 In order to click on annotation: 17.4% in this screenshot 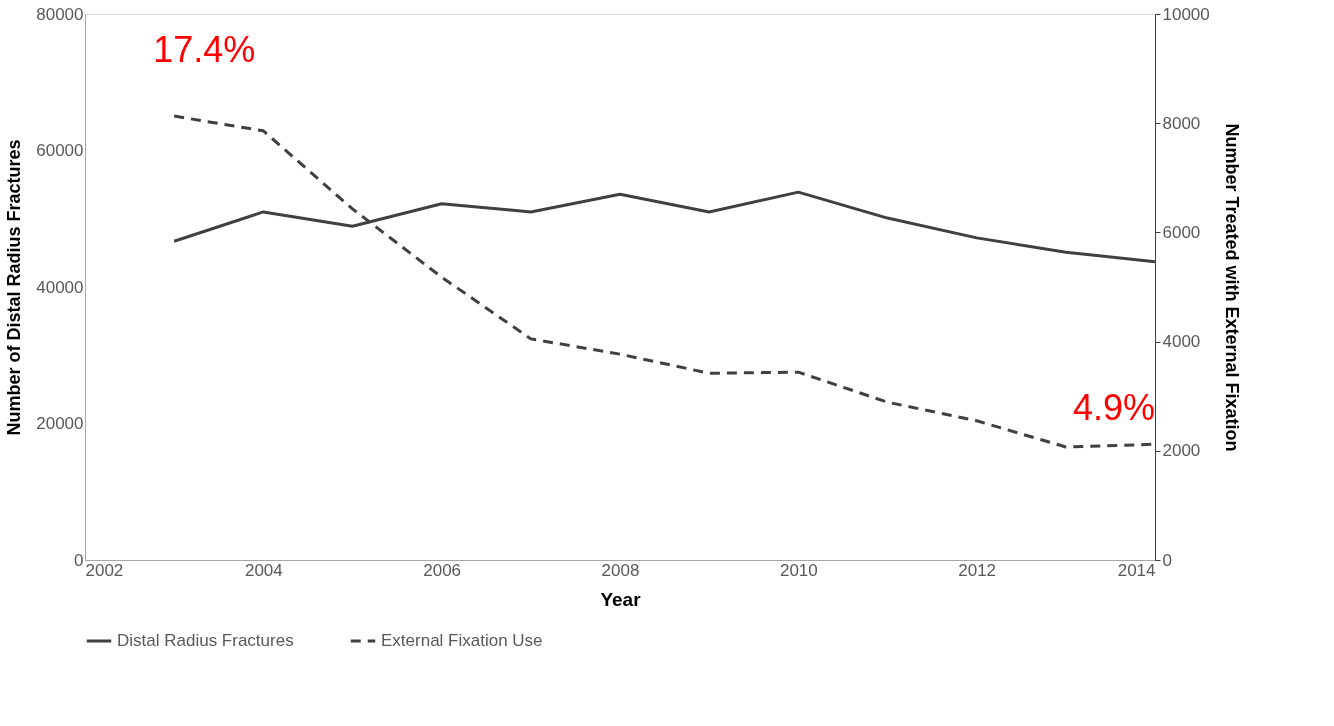, I will do `click(204, 50)`.